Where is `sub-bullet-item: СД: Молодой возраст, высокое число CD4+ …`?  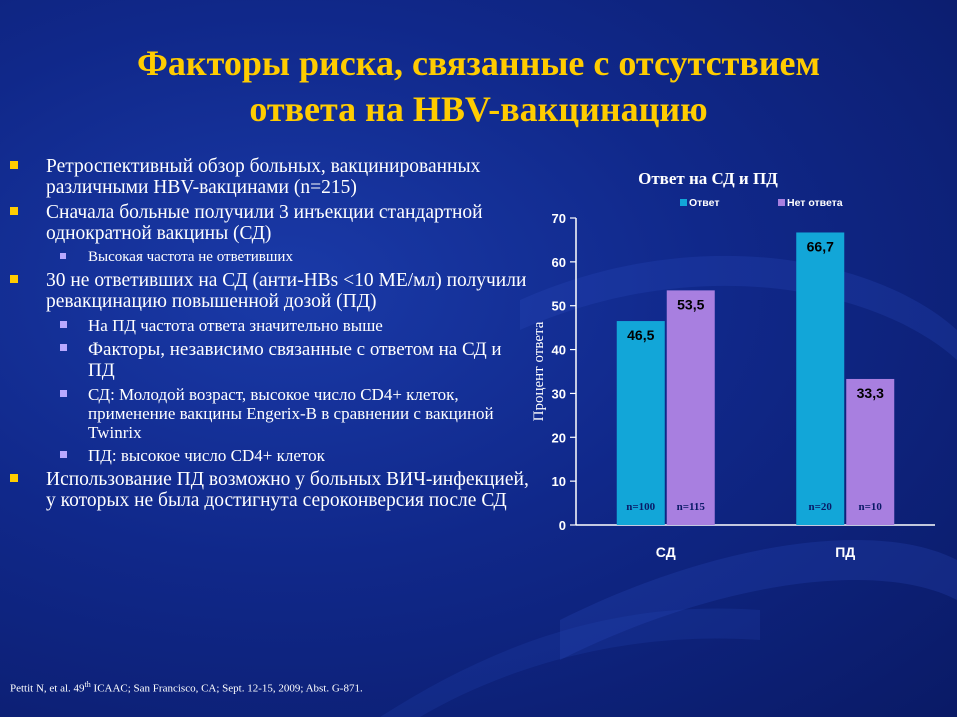
sub-bullet-item: СД: Молодой возраст, высокое число CD4+ … is located at coordinates (270, 413).